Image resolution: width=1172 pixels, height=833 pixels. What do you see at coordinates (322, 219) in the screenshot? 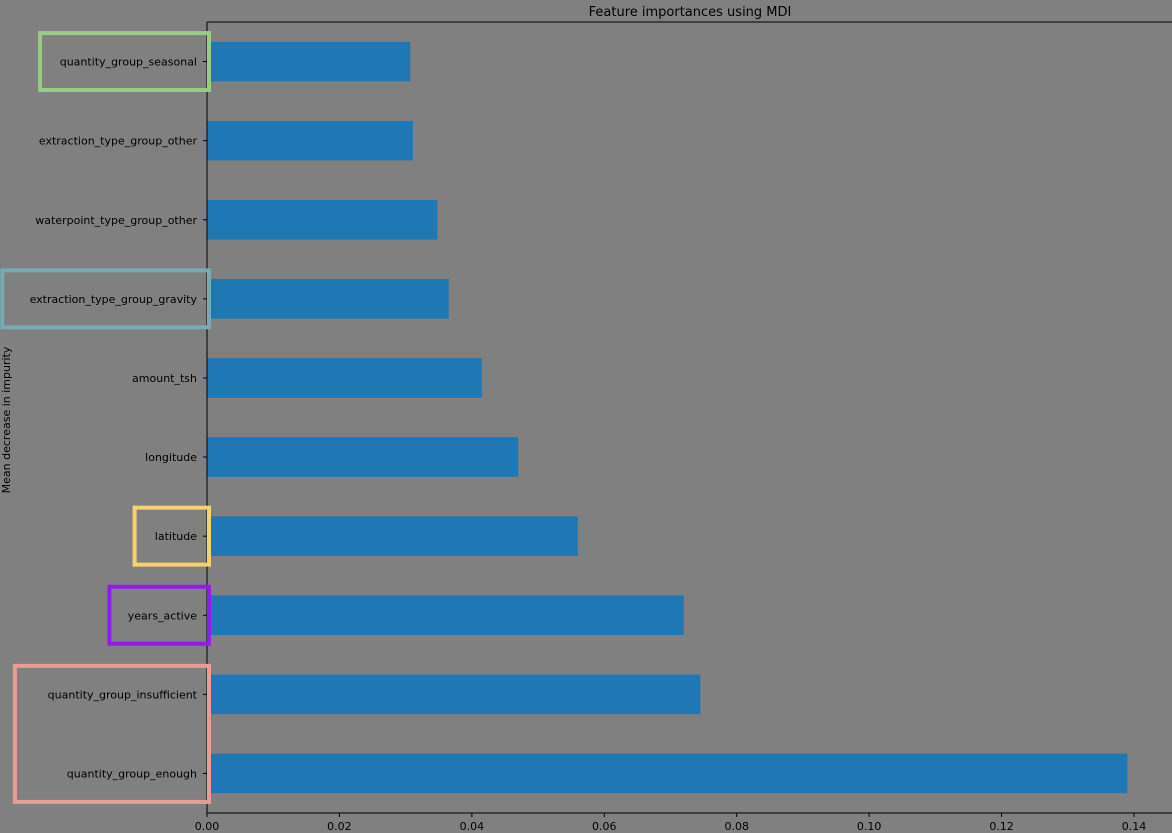
I see `bar-waterpoint-type-group-other` at bounding box center [322, 219].